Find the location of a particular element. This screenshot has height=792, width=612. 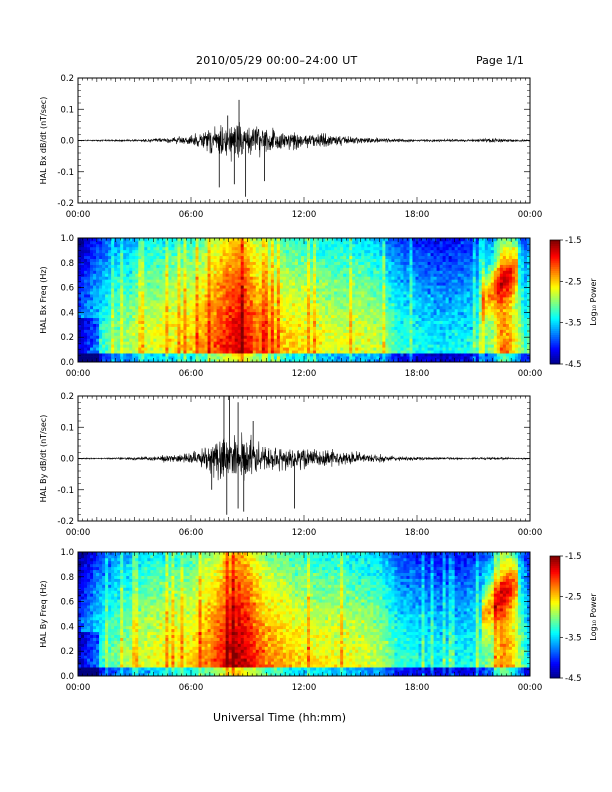

y-axis-label: HAL Bx dB/dt (nT/sec) is located at coordinates (43, 141).